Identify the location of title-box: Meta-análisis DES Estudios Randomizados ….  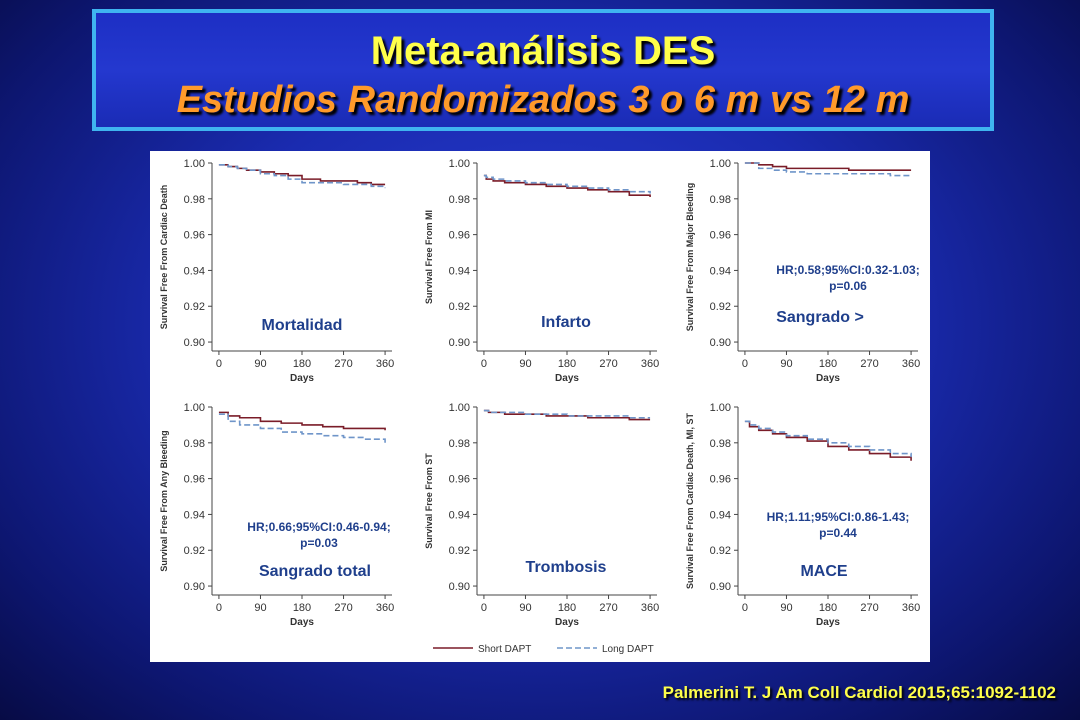
(543, 70).